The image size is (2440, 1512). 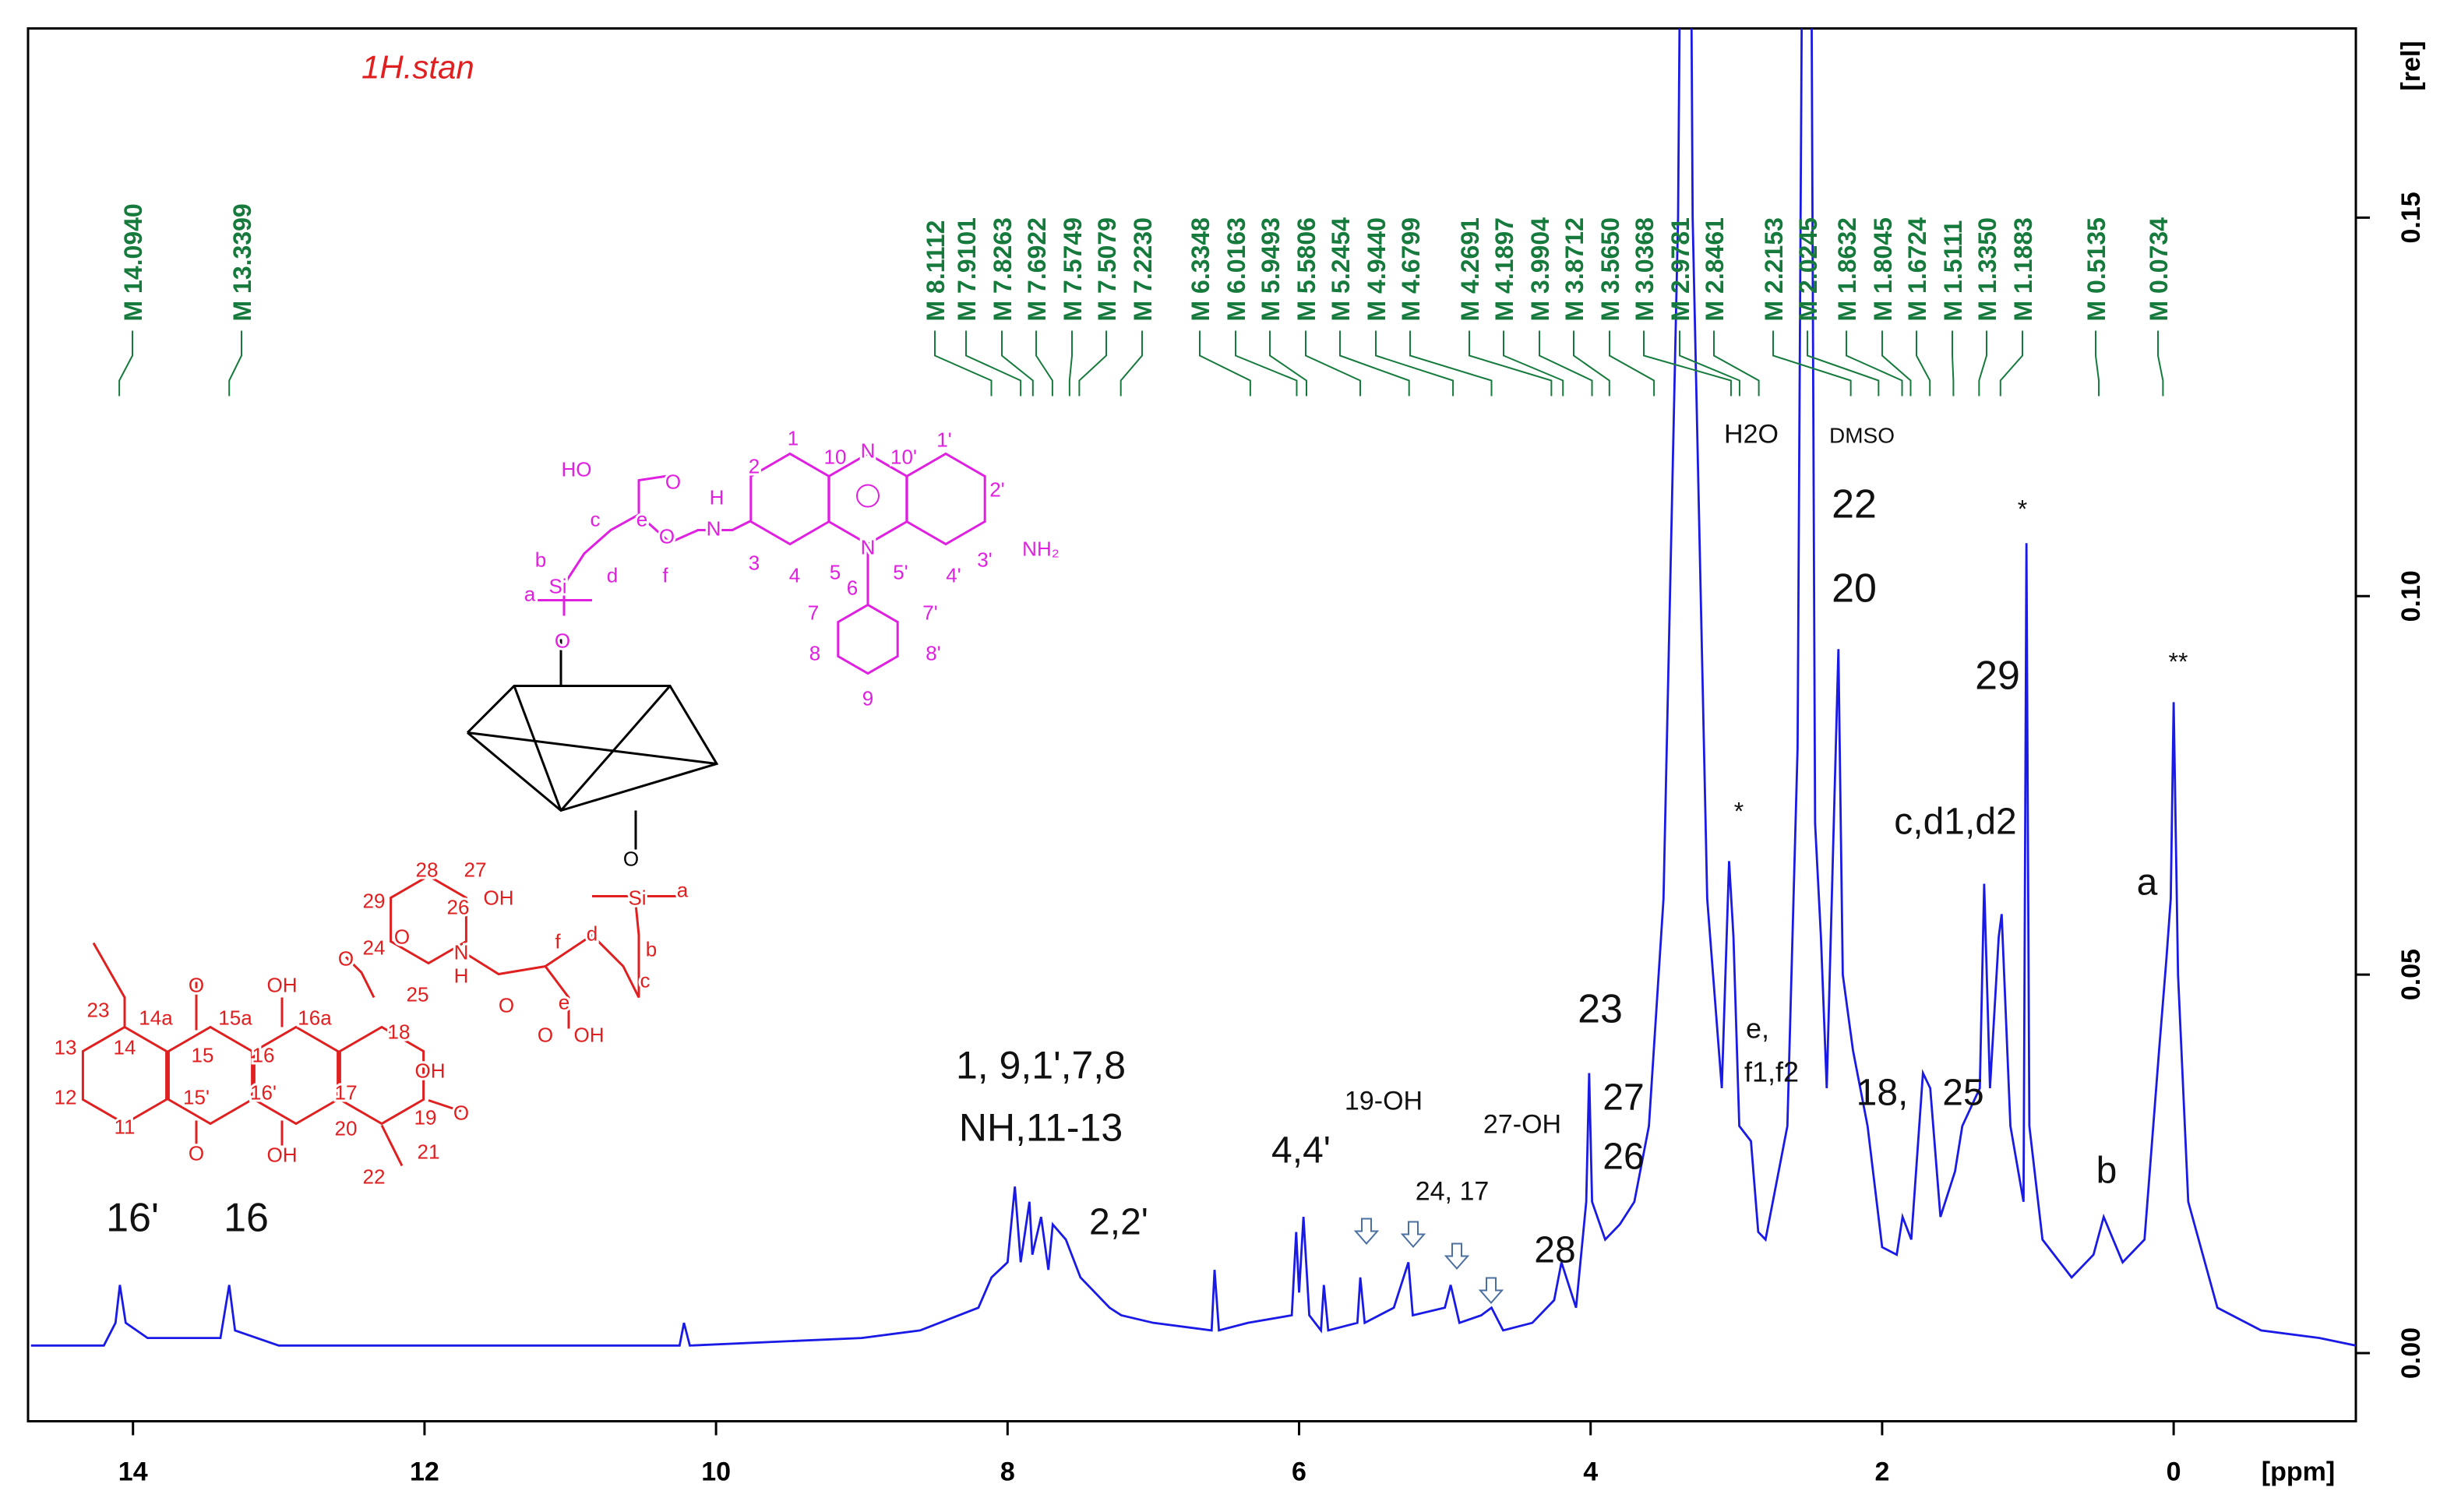 I want to click on structure-label: 4, so click(x=794, y=575).